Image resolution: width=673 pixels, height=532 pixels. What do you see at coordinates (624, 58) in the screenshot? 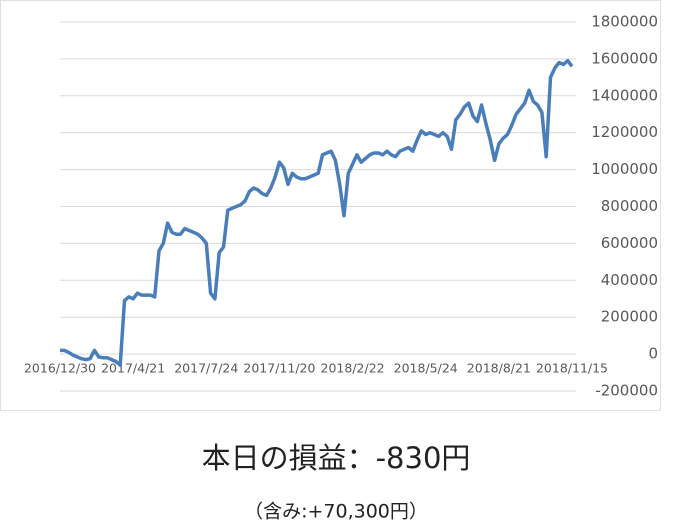
I see `y-tick-label: 1600000` at bounding box center [624, 58].